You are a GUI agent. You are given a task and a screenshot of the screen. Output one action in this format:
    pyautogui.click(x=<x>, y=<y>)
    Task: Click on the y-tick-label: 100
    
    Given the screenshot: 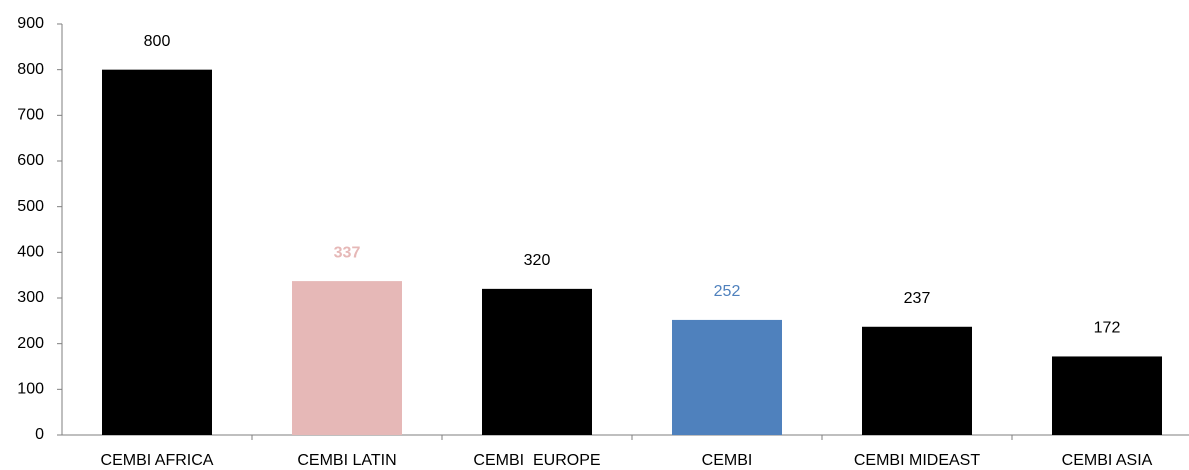 What is the action you would take?
    pyautogui.click(x=30, y=389)
    